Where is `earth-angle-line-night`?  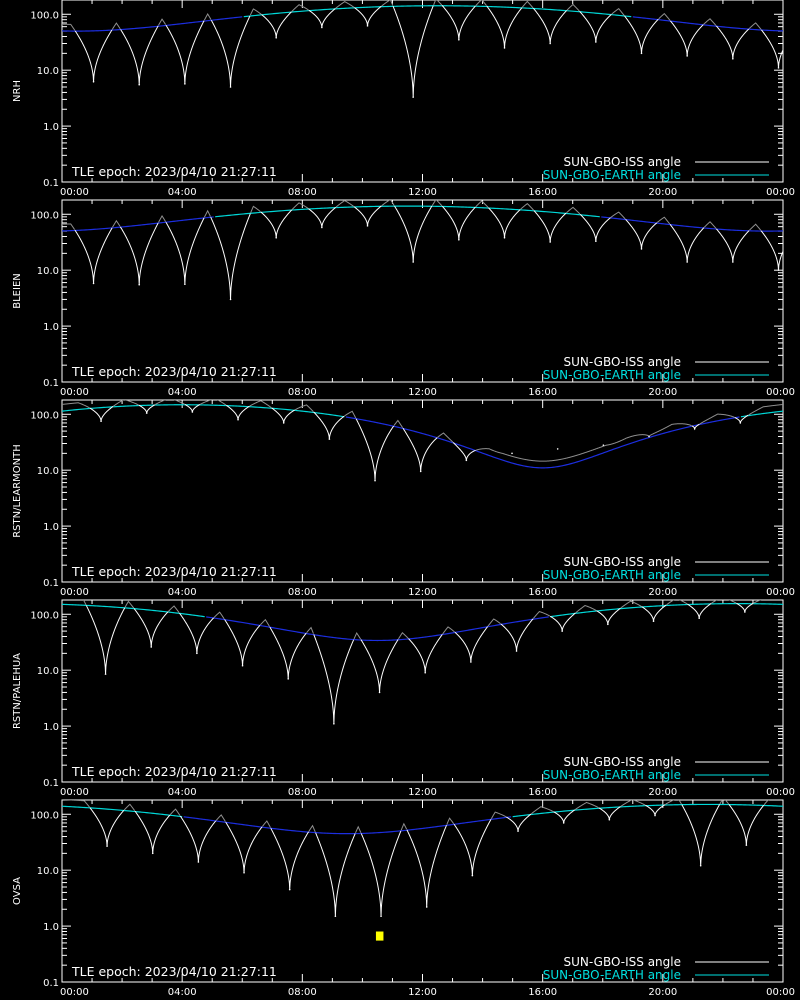 earth-angle-line-night is located at coordinates (542, 442).